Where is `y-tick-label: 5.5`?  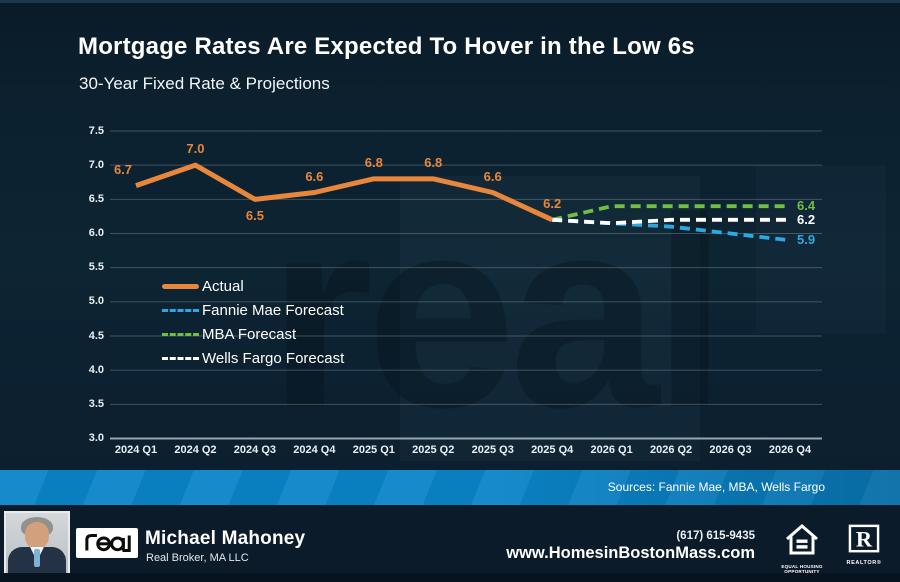
y-tick-label: 5.5 is located at coordinates (96, 267).